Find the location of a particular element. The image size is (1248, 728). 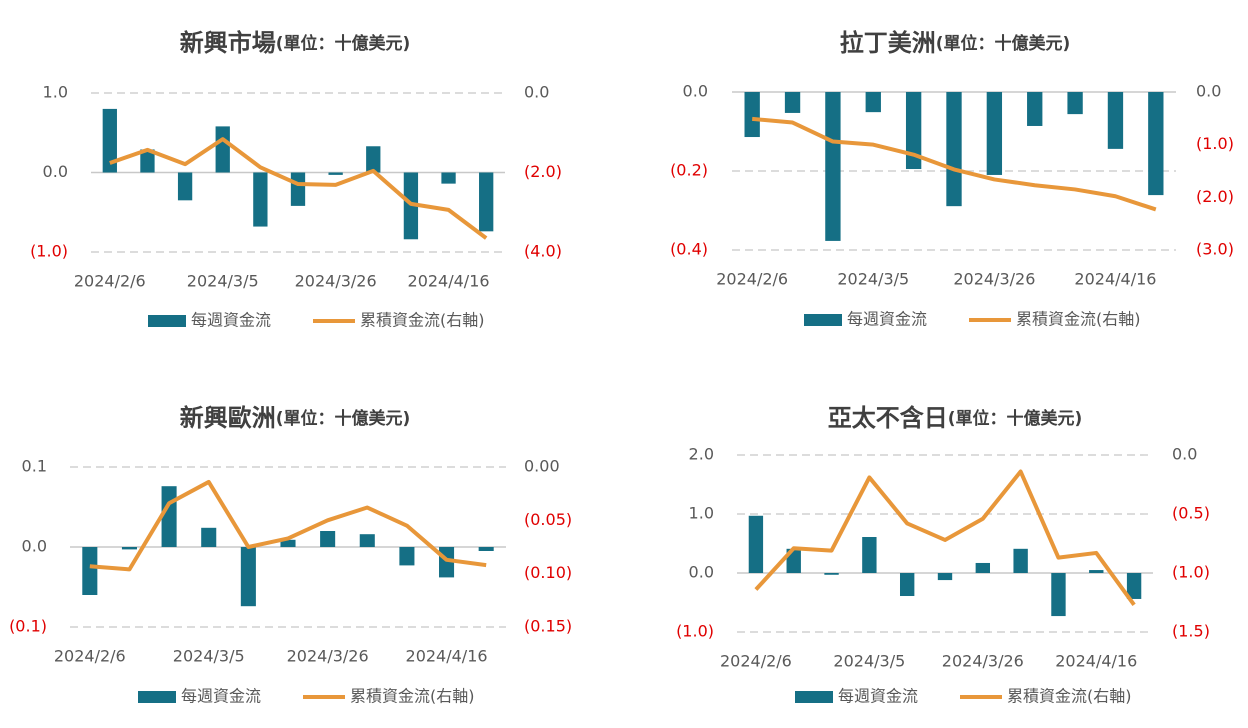

y-tick-label: (0.1) is located at coordinates (28, 626).